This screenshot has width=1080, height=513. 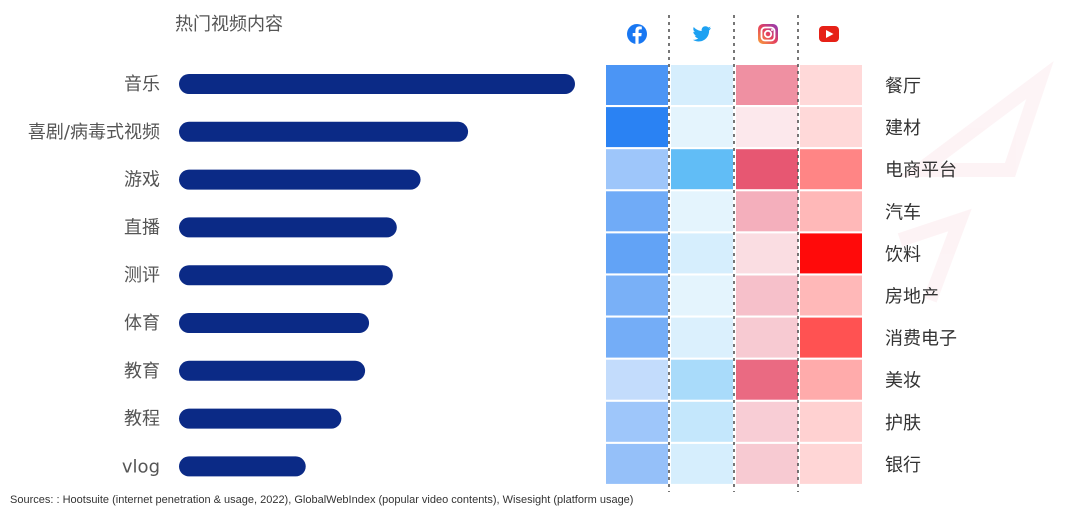 I want to click on category-label: vlog, so click(x=141, y=466).